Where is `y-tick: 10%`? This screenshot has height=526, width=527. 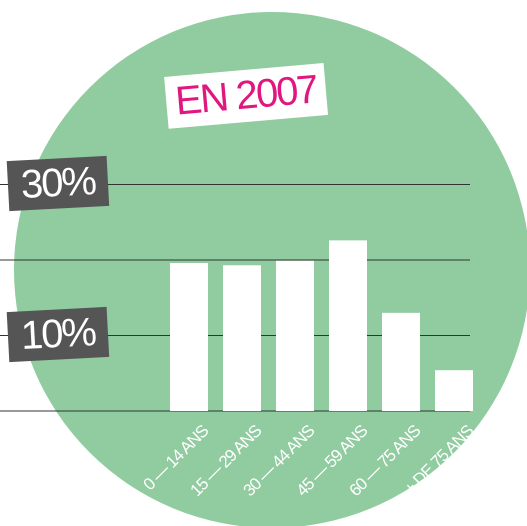
y-tick: 10% is located at coordinates (58, 334).